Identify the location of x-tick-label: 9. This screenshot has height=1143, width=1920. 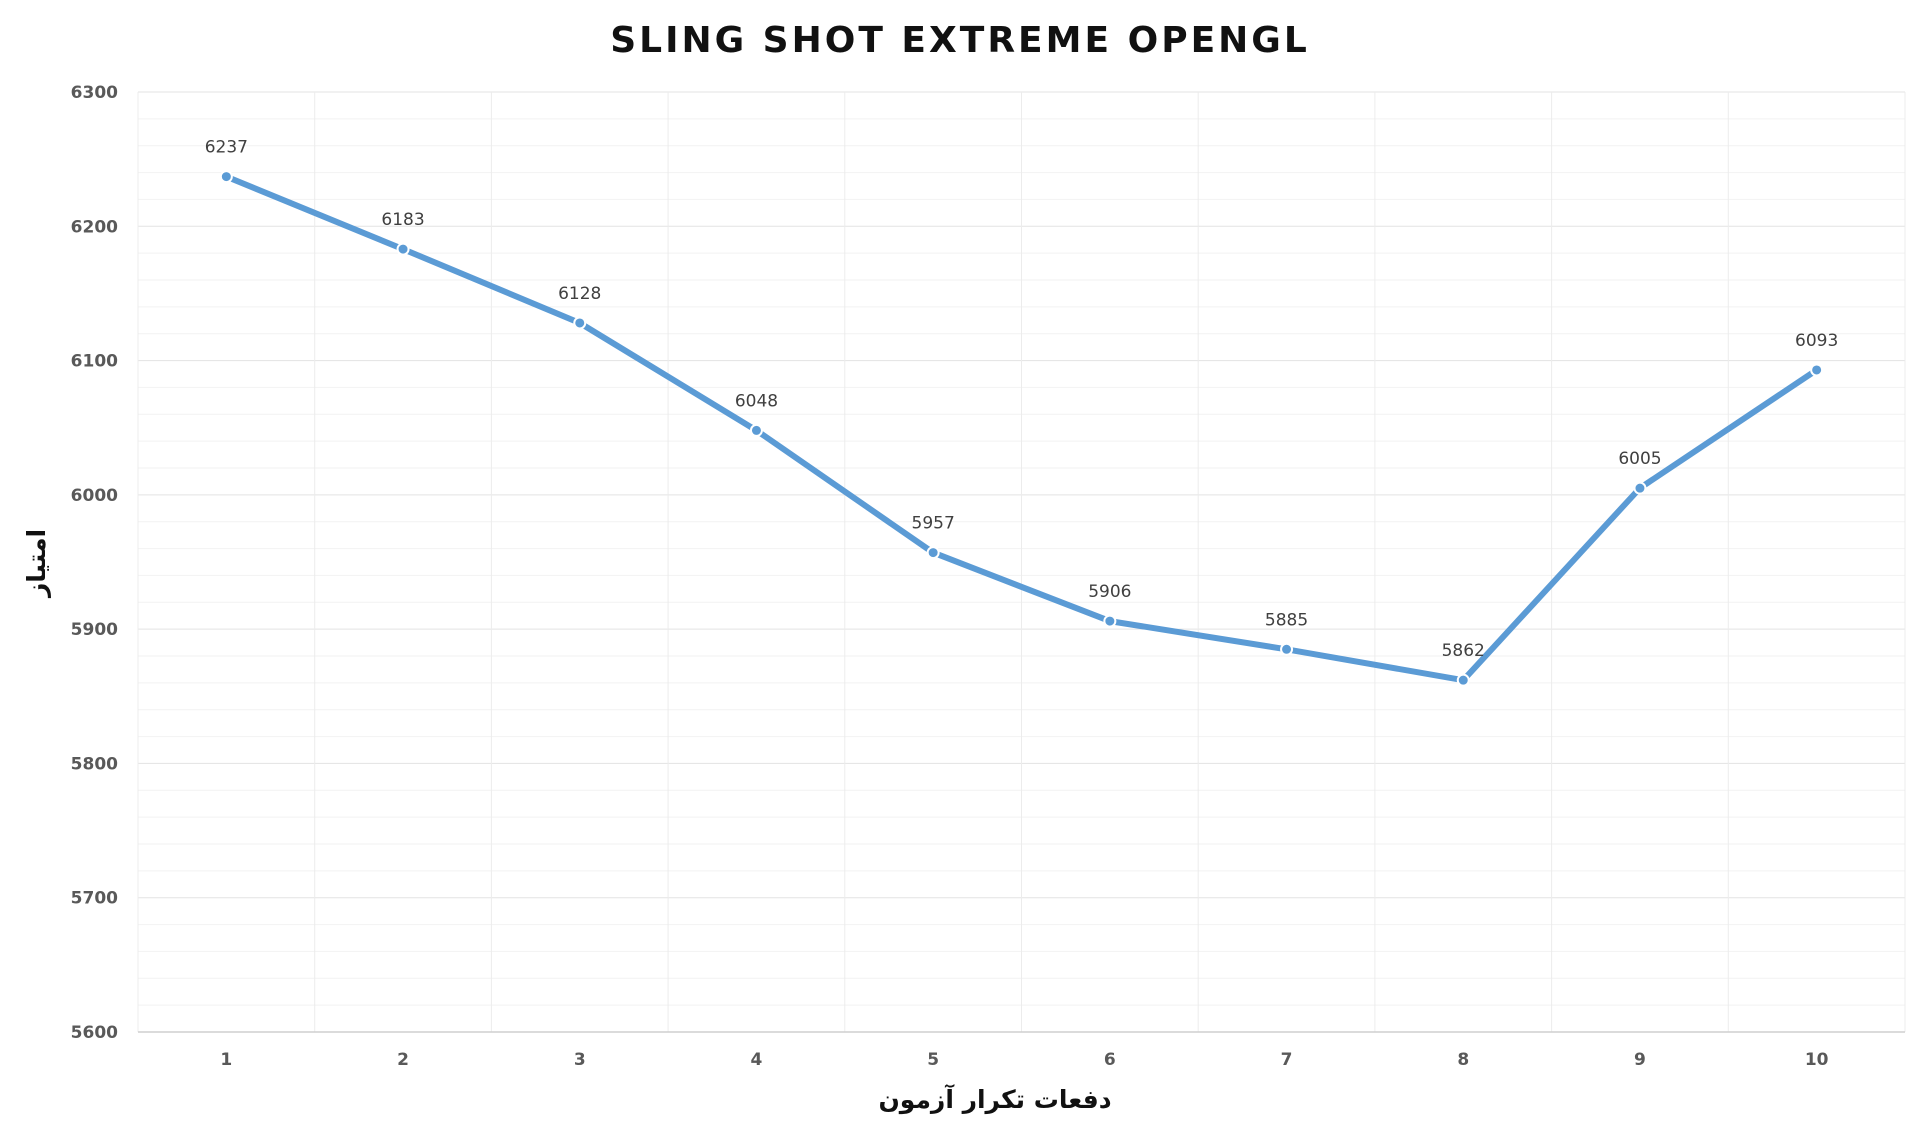
(1640, 1060).